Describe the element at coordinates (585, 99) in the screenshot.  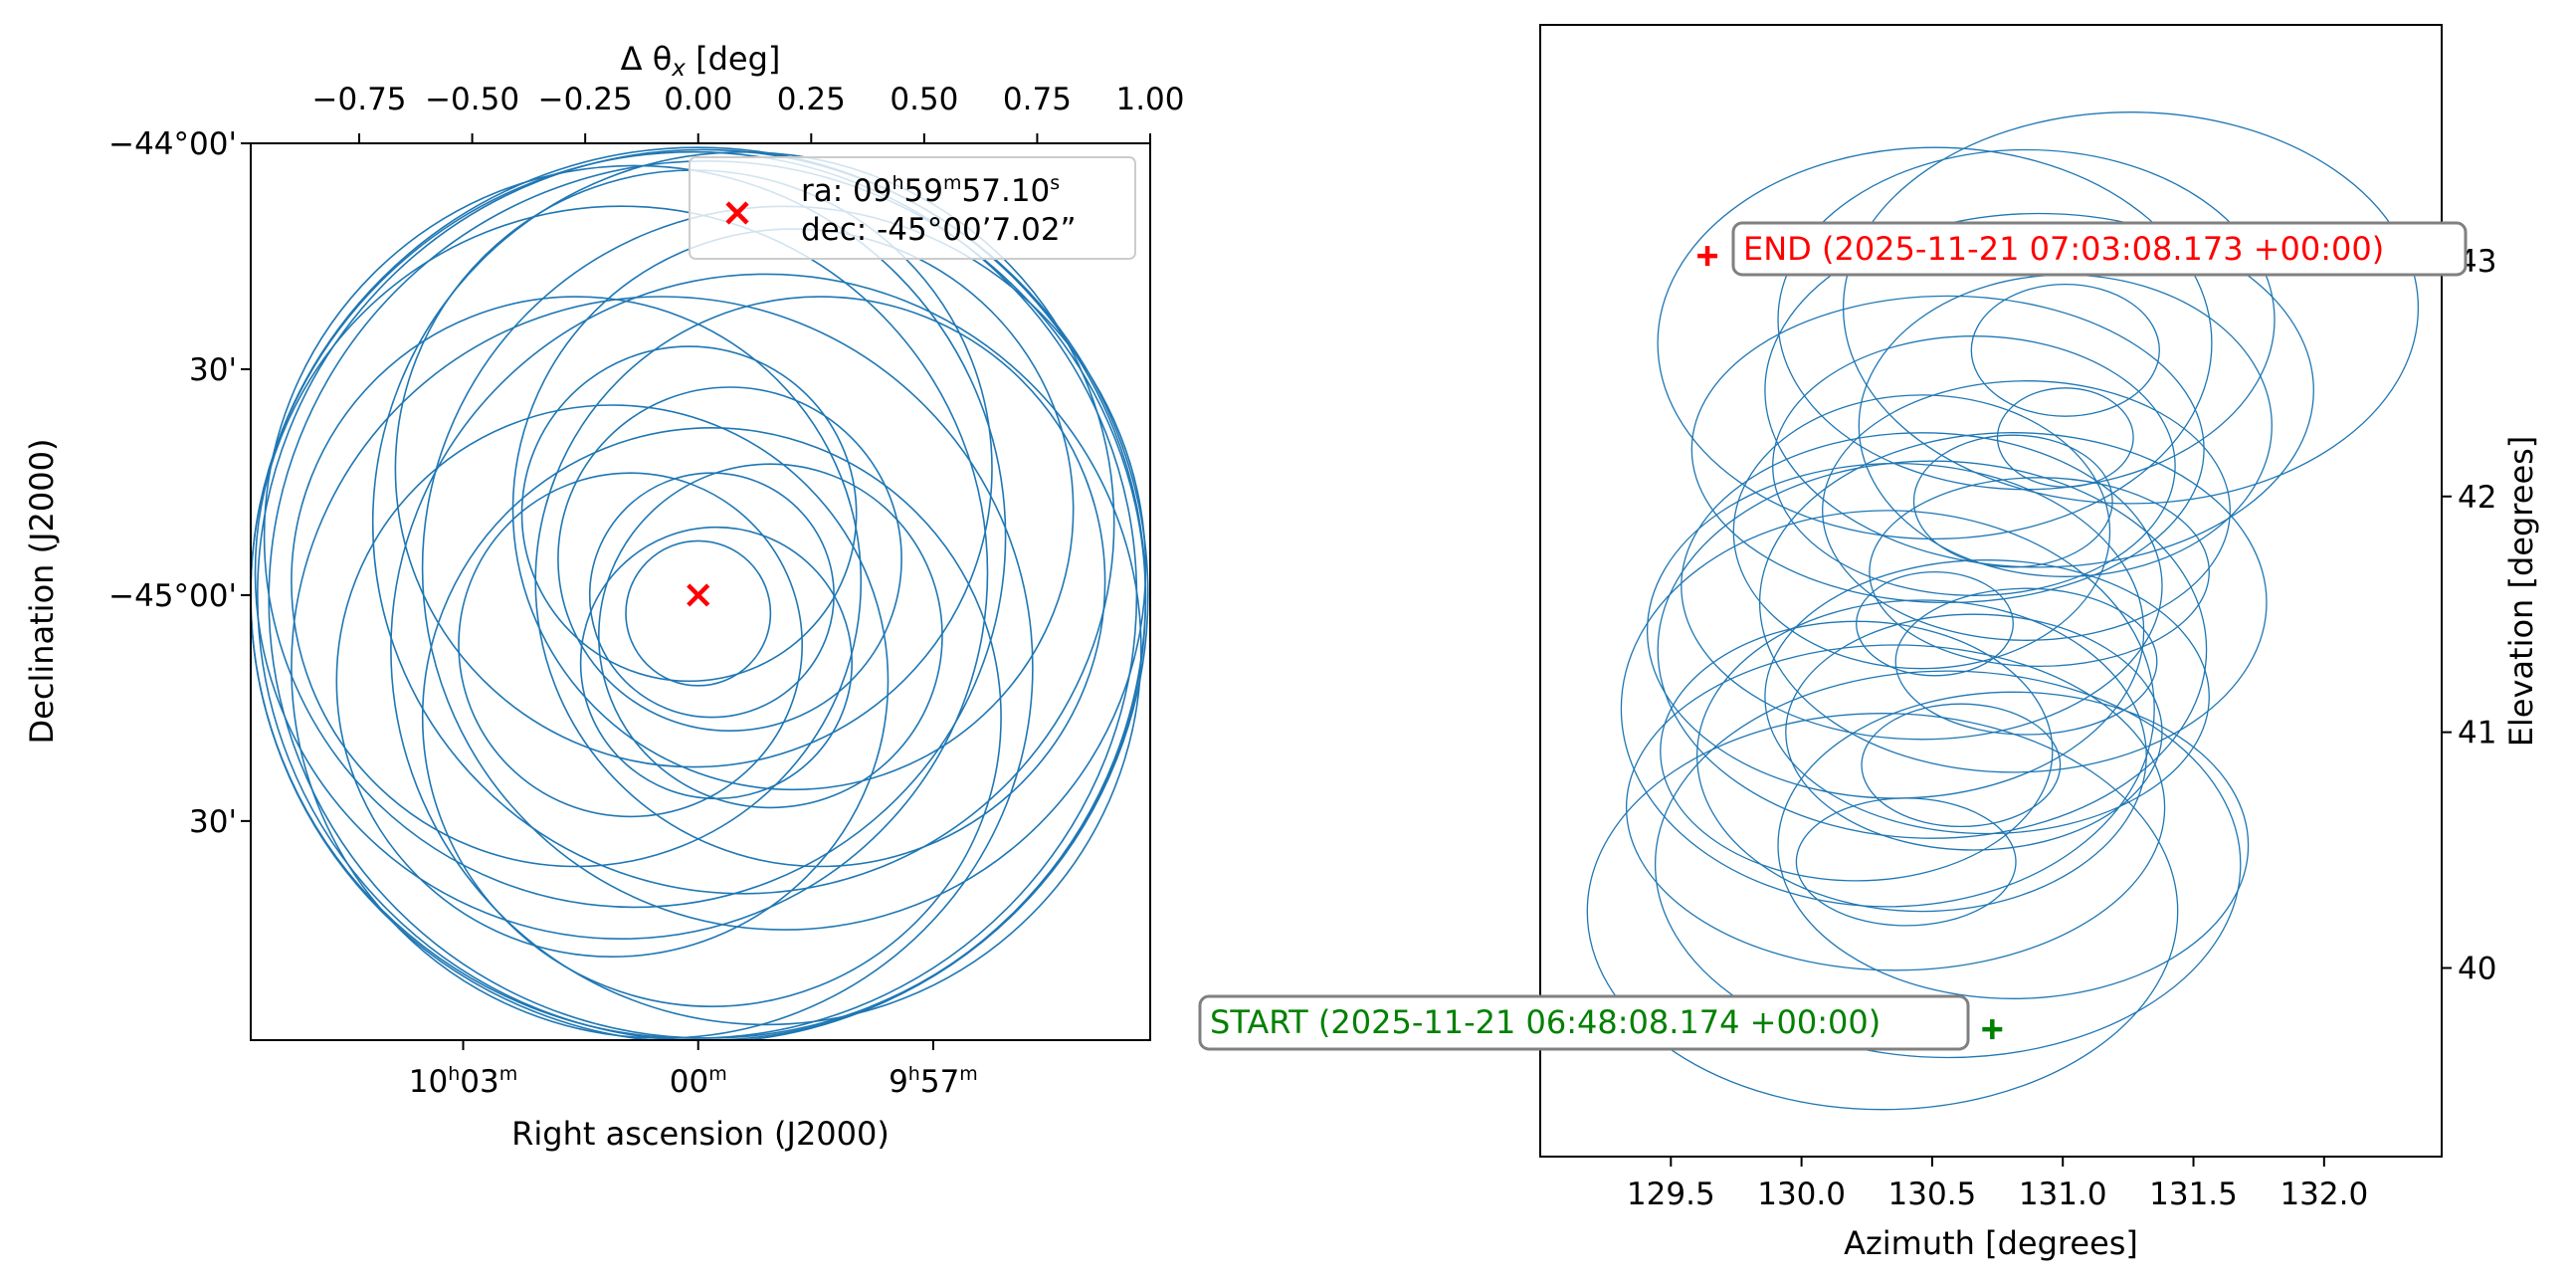
I see `top-tick-label-2: −0.25` at that location.